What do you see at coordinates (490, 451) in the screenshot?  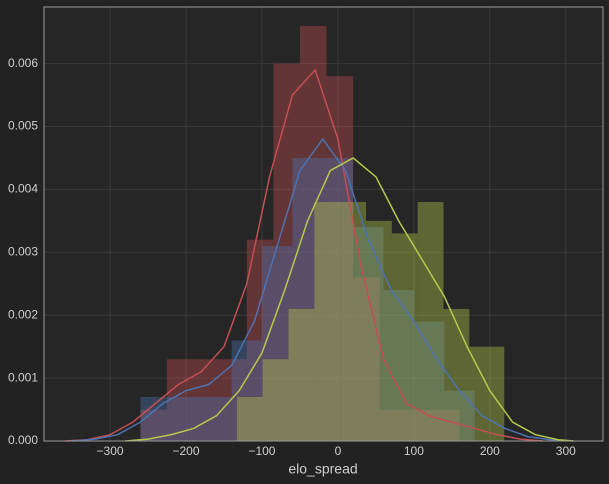 I see `x-tick-label: 200` at bounding box center [490, 451].